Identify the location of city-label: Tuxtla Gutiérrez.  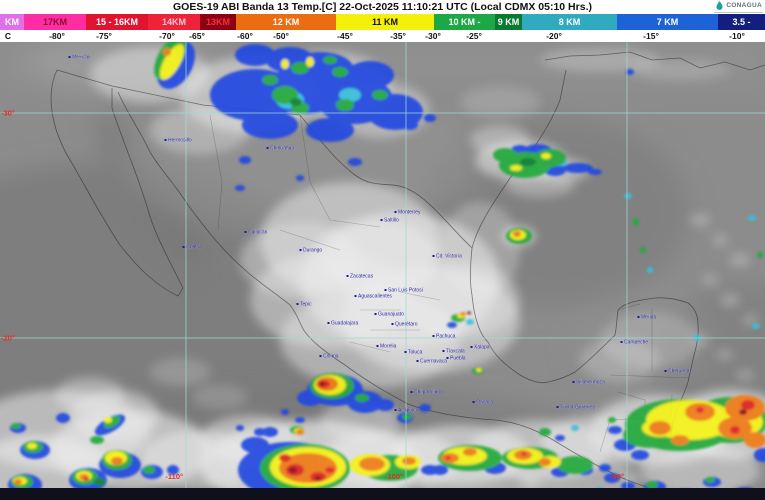
(578, 408).